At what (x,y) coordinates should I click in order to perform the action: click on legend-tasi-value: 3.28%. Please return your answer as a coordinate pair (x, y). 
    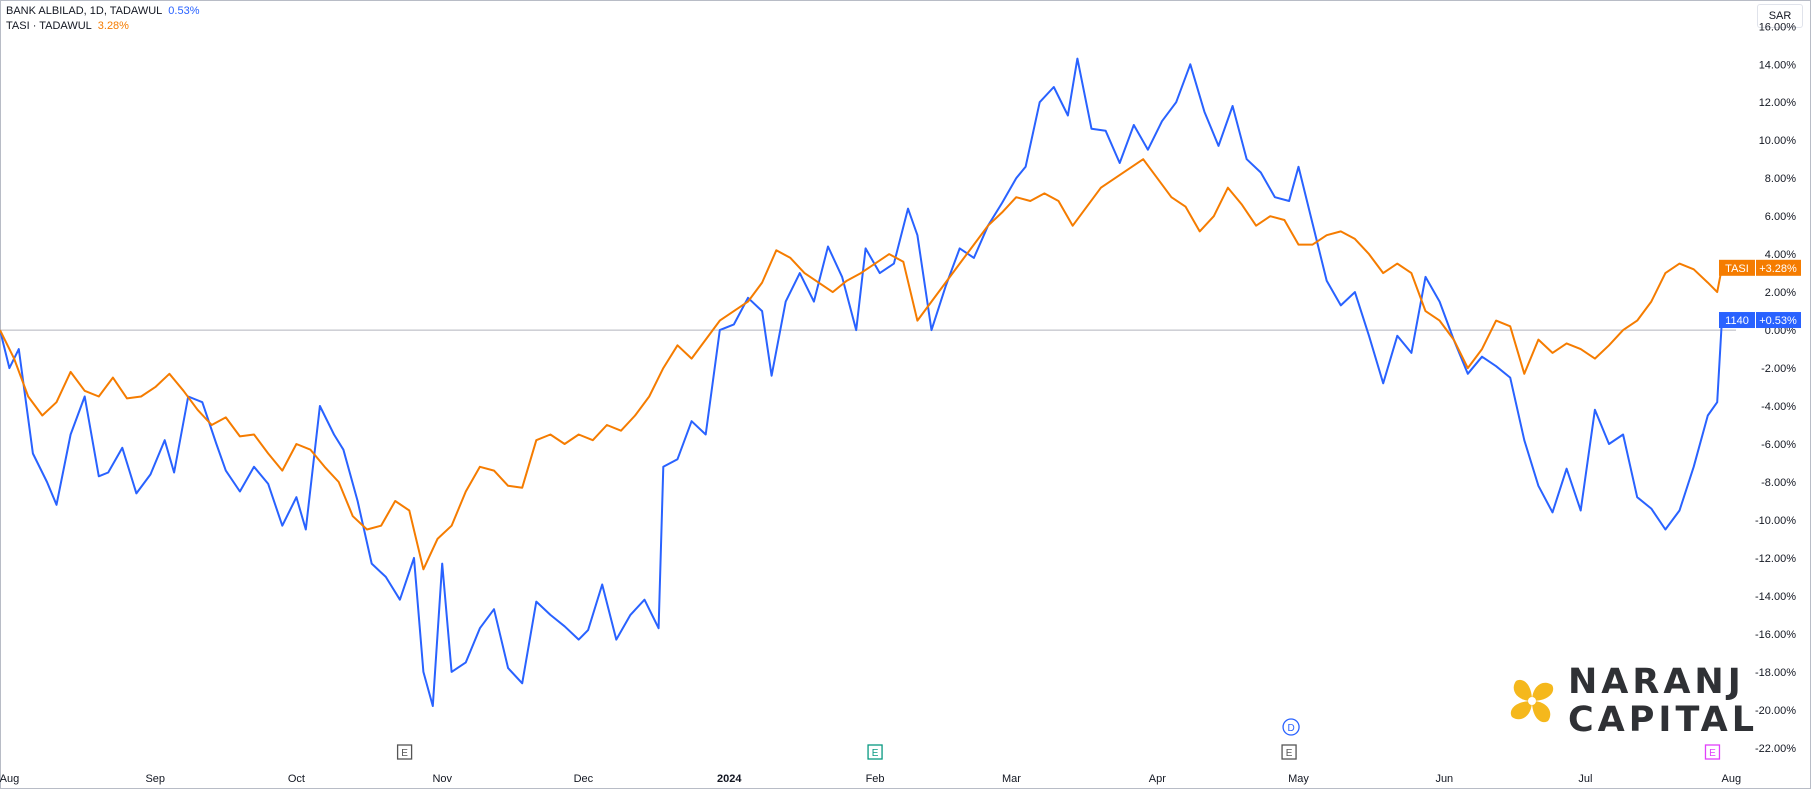
    Looking at the image, I should click on (113, 26).